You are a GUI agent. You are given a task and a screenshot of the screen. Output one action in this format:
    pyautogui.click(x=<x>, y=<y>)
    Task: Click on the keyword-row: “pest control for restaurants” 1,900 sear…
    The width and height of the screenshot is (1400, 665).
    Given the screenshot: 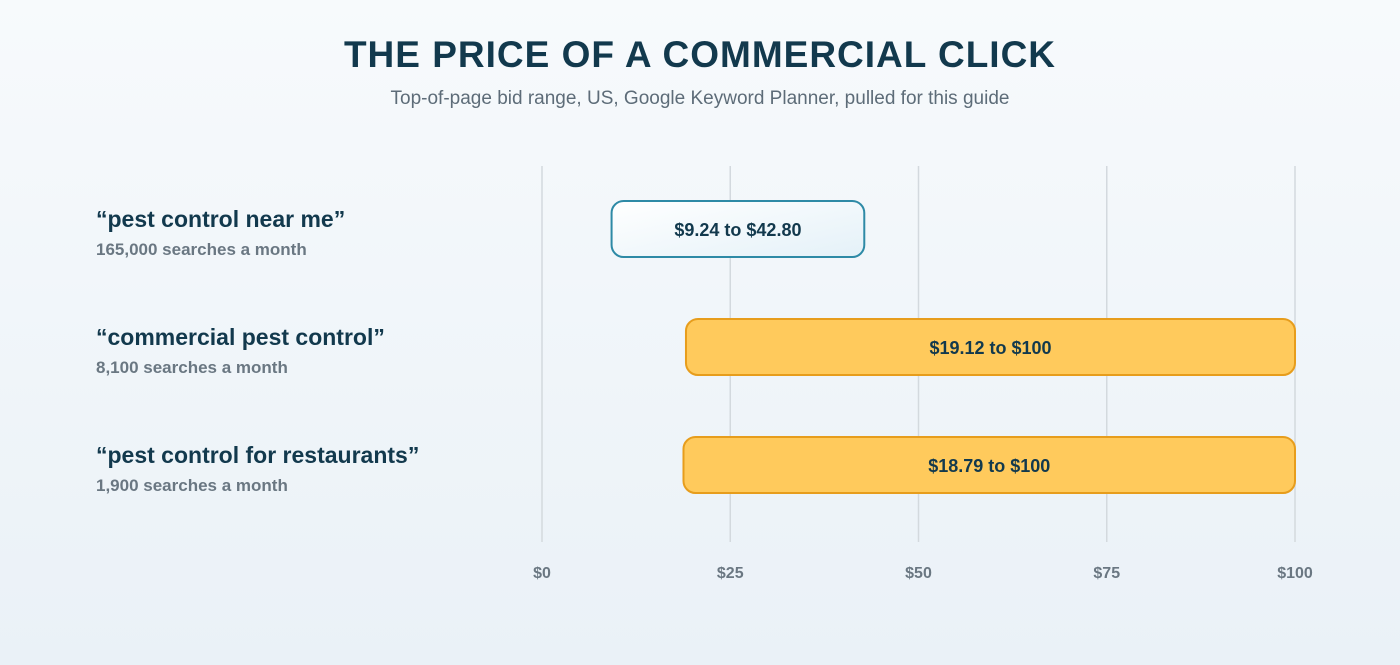 What is the action you would take?
    pyautogui.click(x=696, y=465)
    